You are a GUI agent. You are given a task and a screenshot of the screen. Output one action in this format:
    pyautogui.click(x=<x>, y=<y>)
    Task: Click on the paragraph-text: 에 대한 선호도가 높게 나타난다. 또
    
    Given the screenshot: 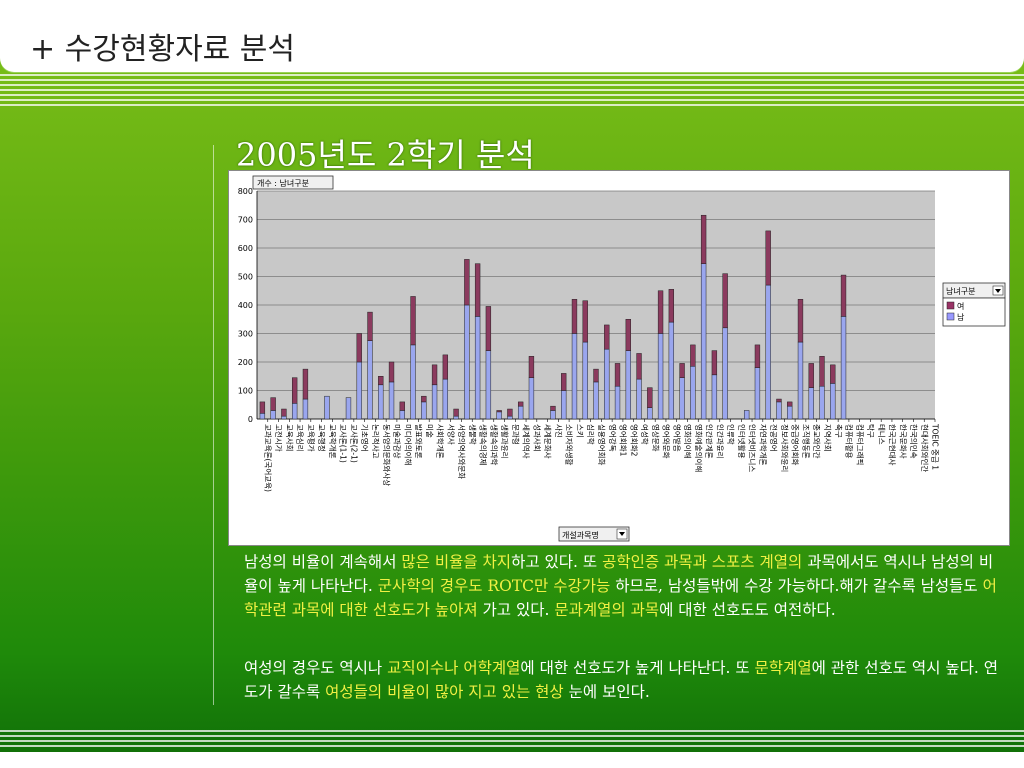 What is the action you would take?
    pyautogui.click(x=637, y=668)
    